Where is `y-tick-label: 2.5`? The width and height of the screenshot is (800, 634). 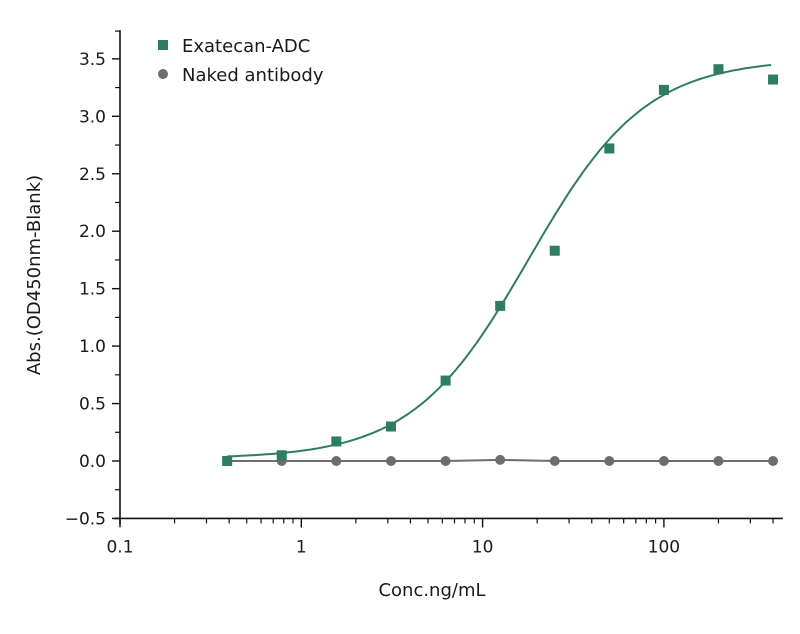 y-tick-label: 2.5 is located at coordinates (92, 175).